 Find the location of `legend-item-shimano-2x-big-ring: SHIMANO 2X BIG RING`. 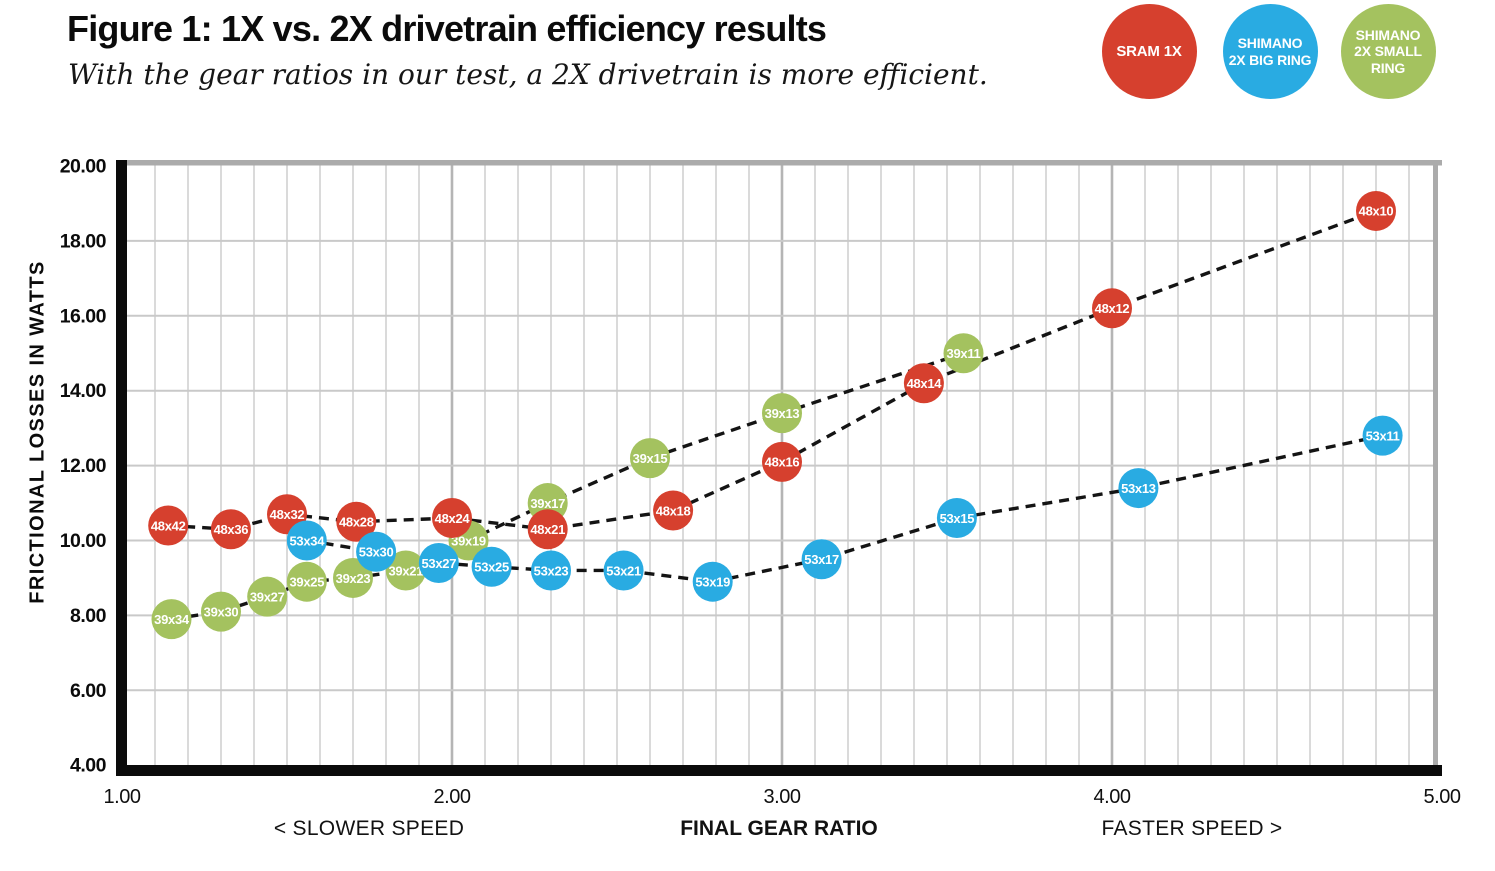

legend-item-shimano-2x-big-ring: SHIMANO 2X BIG RING is located at coordinates (1270, 51).